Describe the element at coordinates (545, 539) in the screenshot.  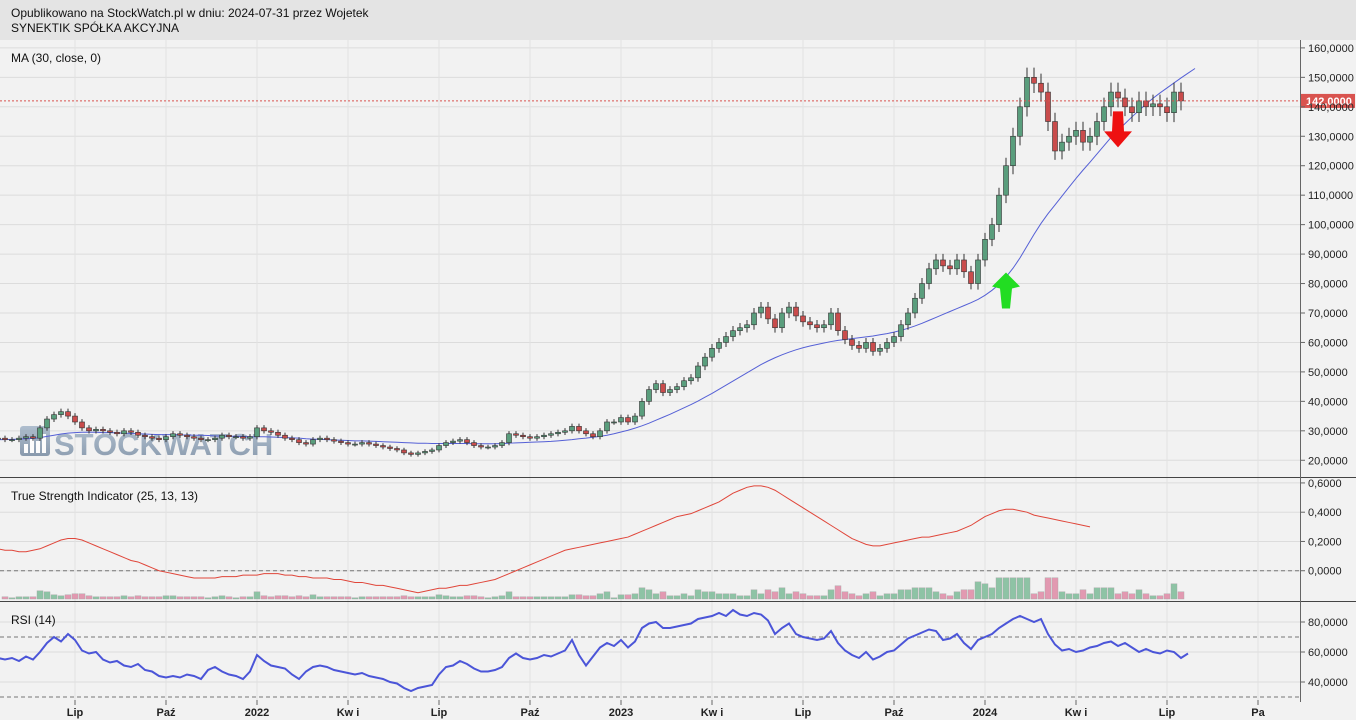
I see `tsi-line` at that location.